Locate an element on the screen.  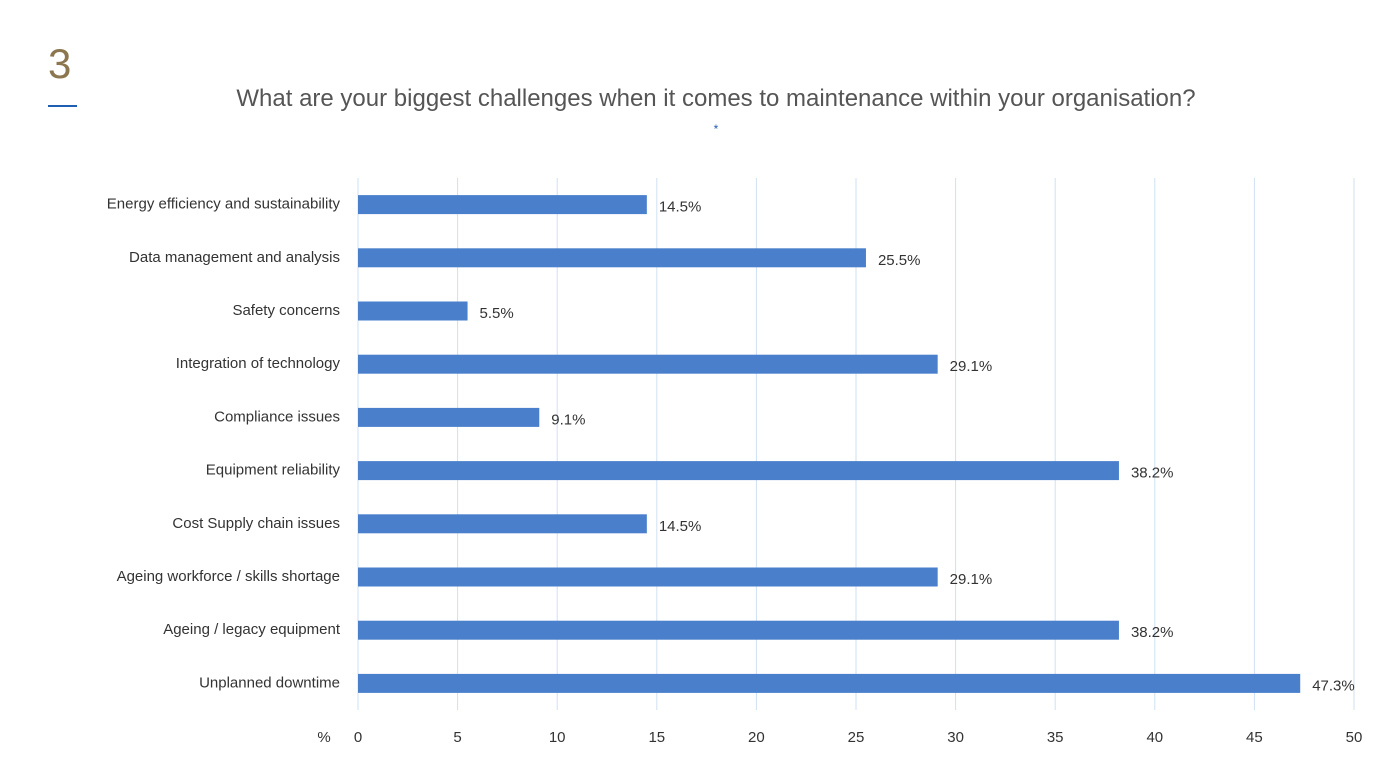
x-tick-label: 50 is located at coordinates (1354, 737).